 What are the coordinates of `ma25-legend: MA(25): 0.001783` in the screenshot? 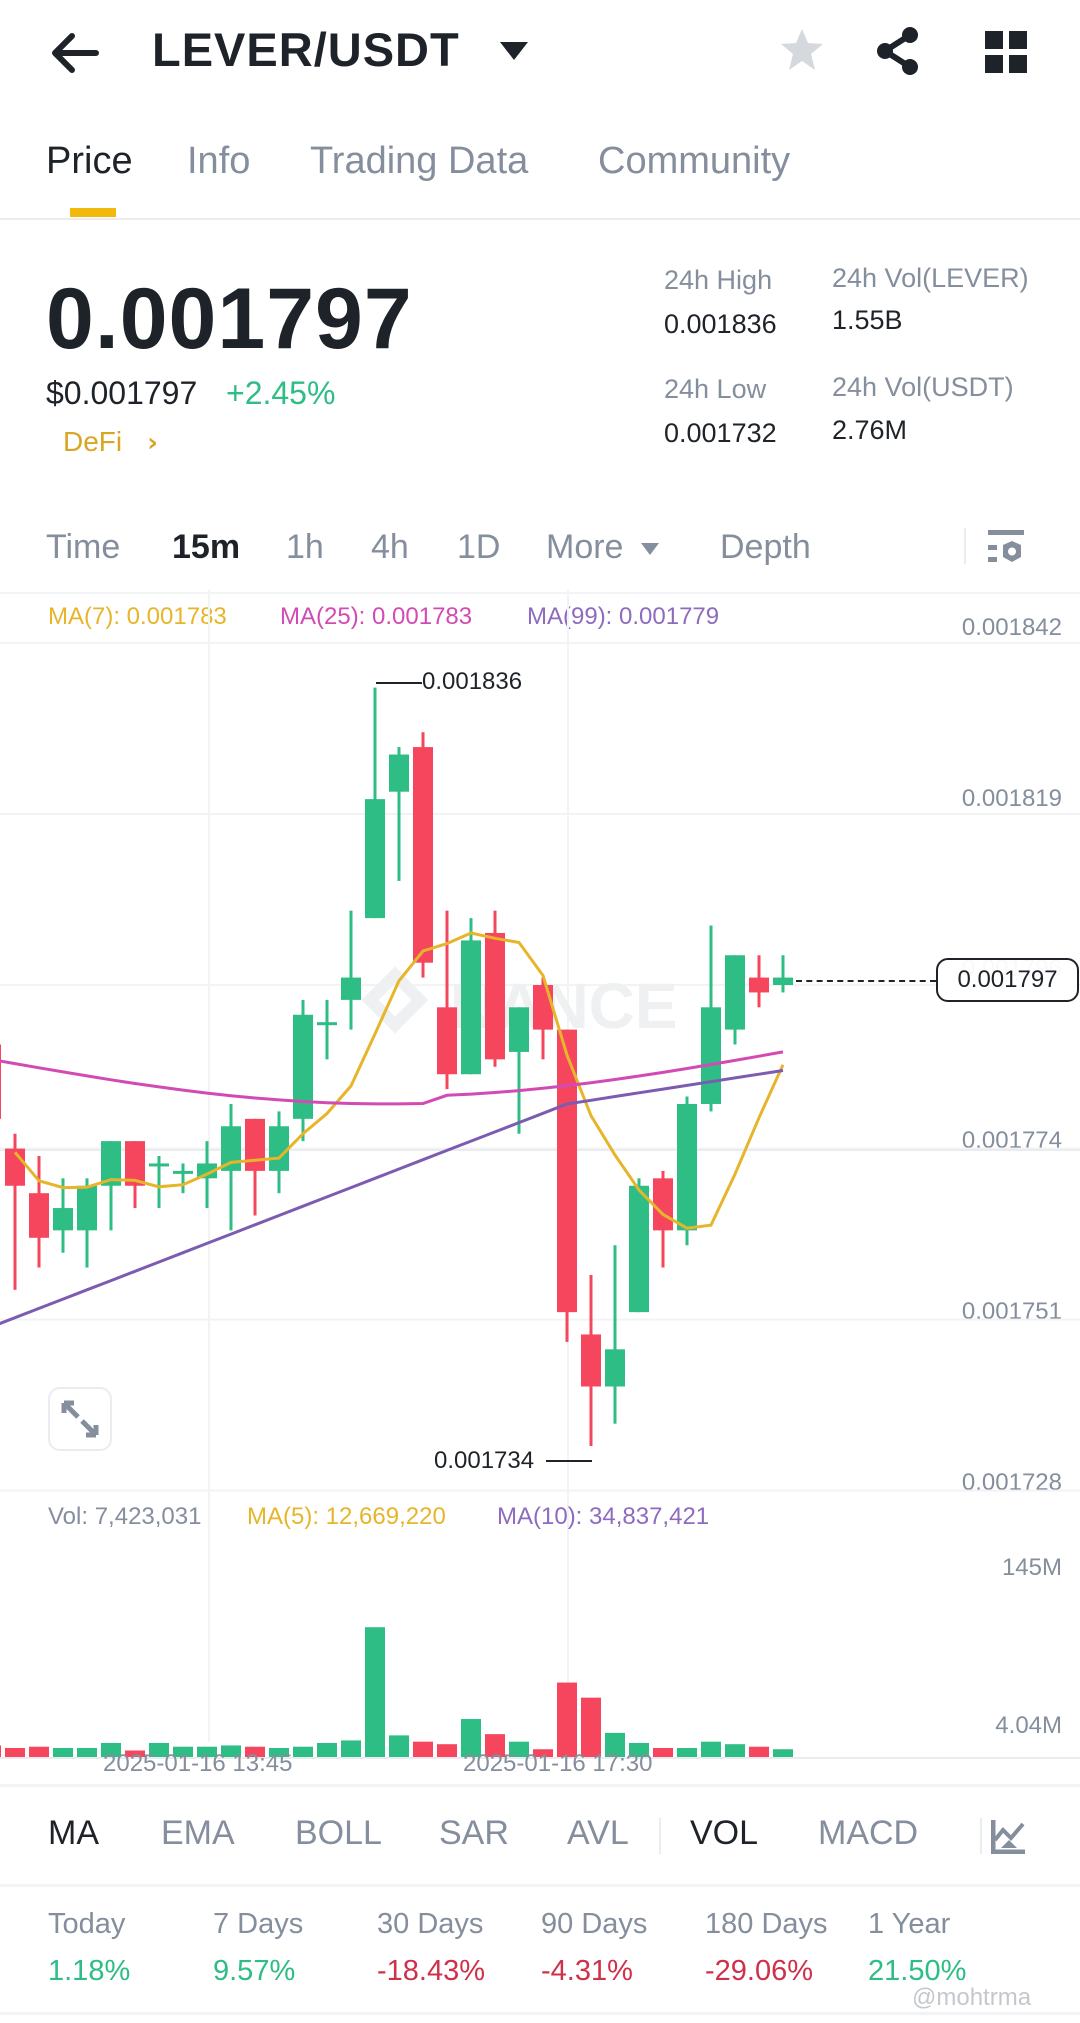 It's located at (376, 616).